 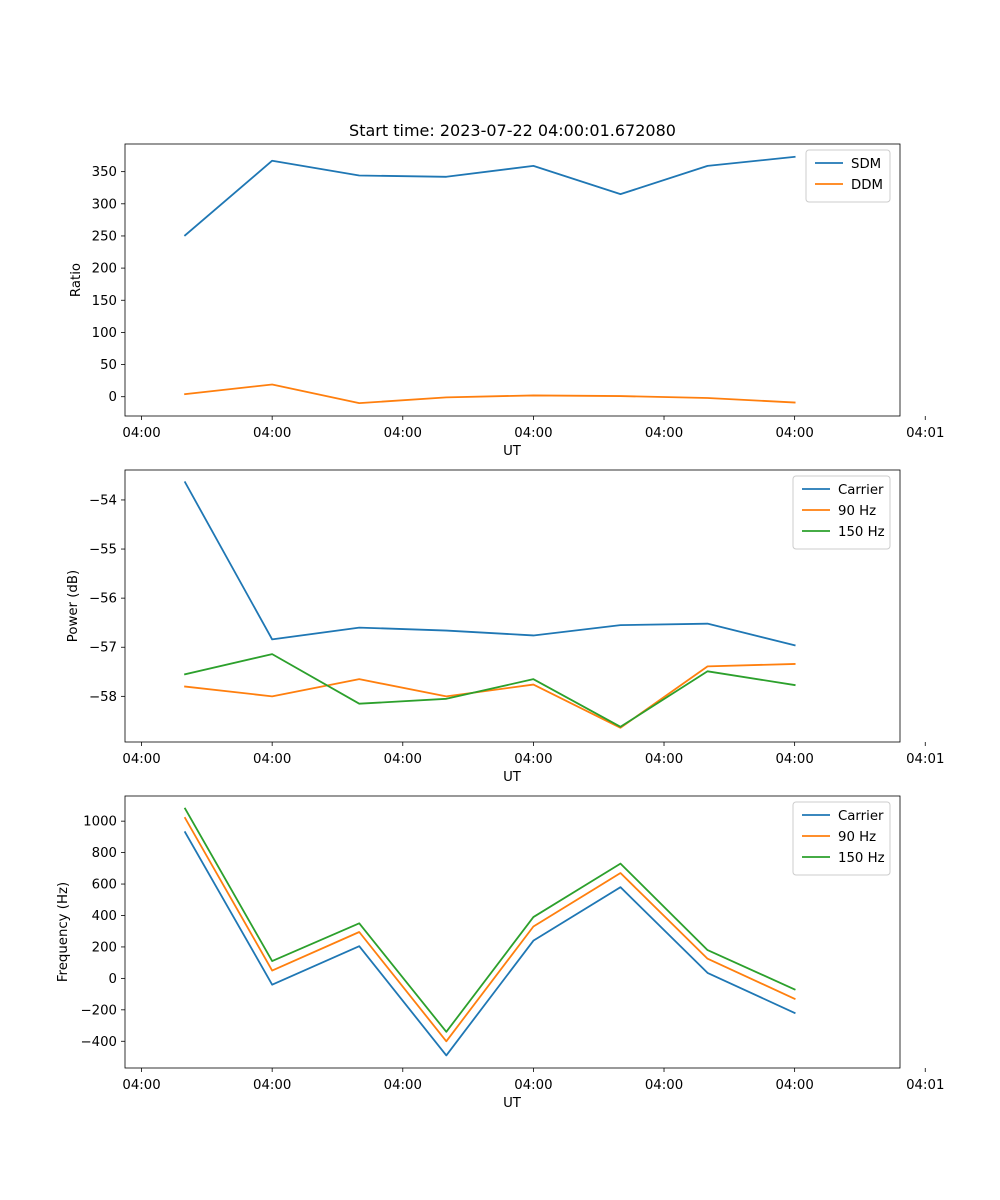 I want to click on chart2-ylabel: Frequency (Hz), so click(x=63, y=932).